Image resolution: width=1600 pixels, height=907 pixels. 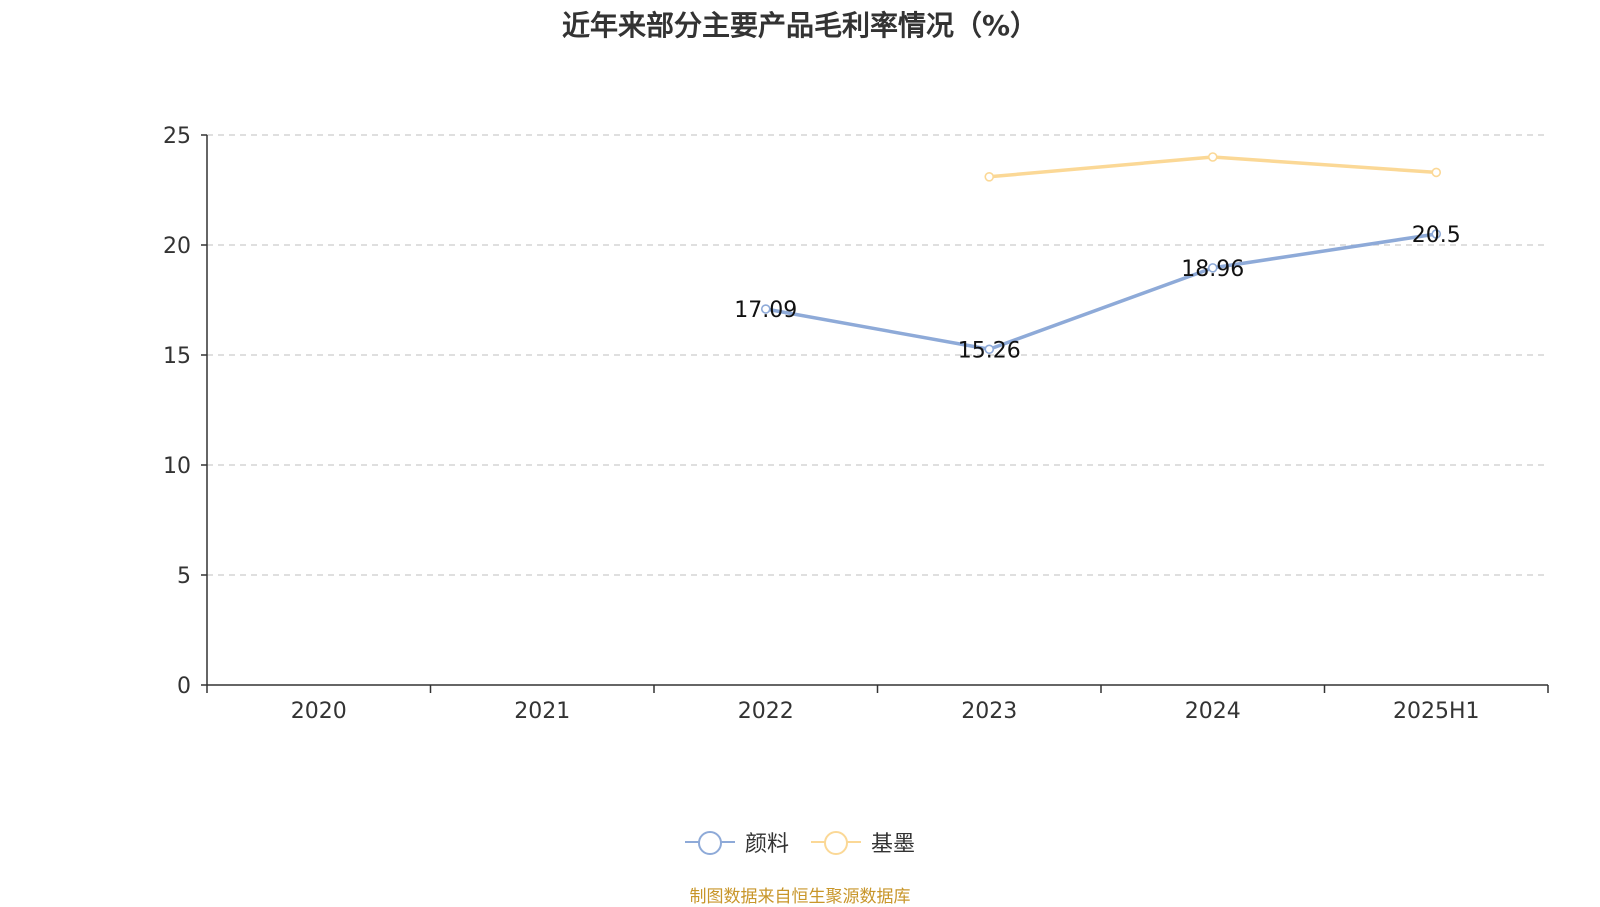 What do you see at coordinates (177, 246) in the screenshot?
I see `y-tick-label: 20` at bounding box center [177, 246].